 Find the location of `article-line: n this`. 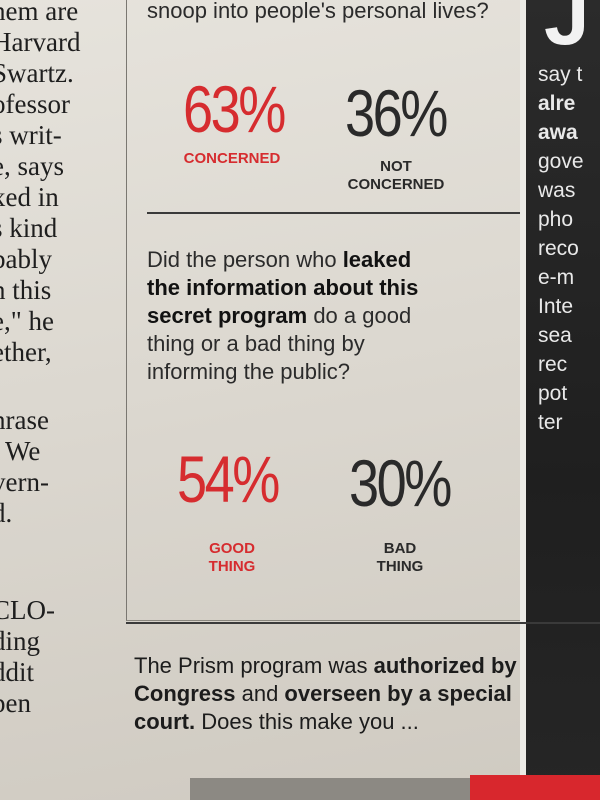

article-line: n this is located at coordinates (26, 290).